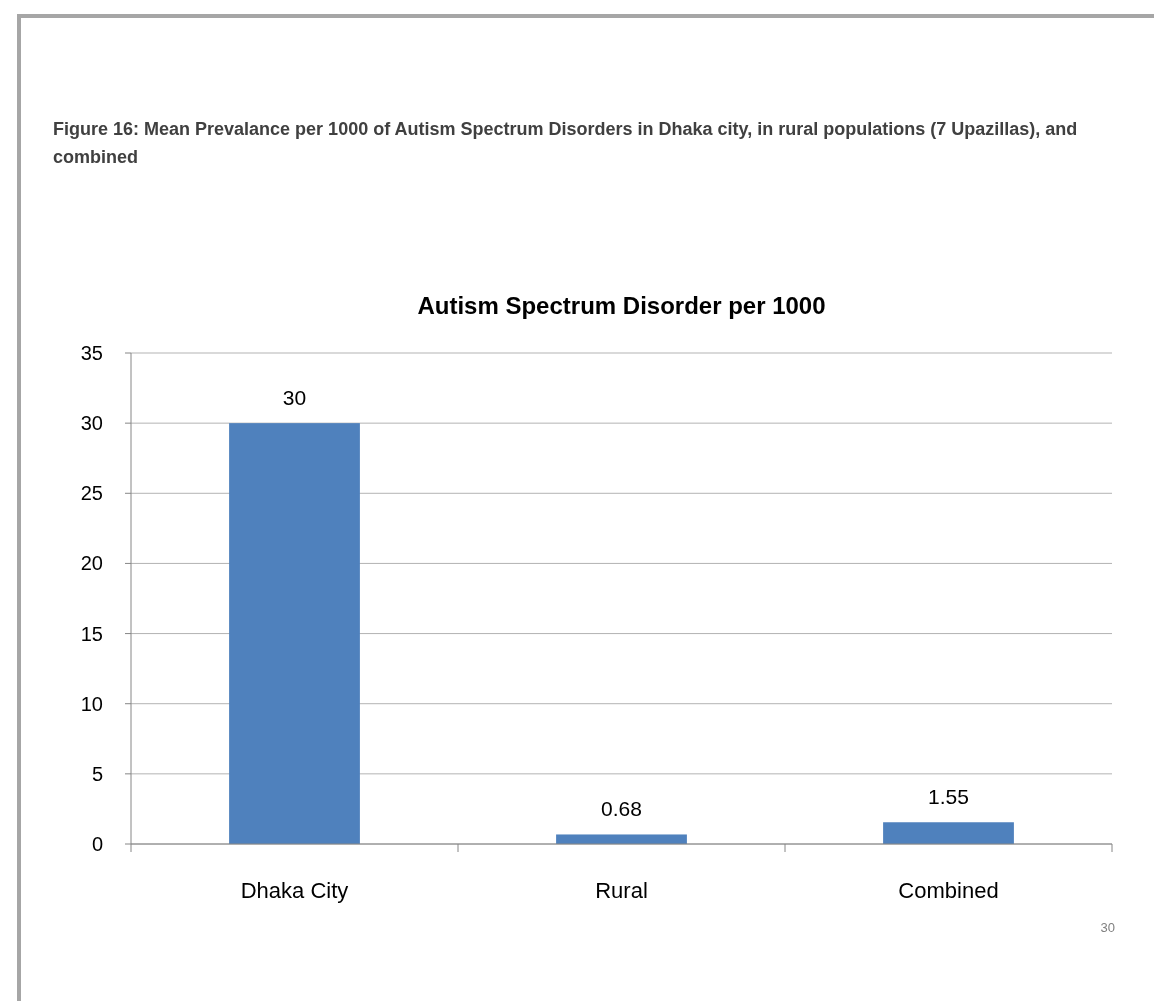 This screenshot has width=1154, height=1001. I want to click on text: 30, so click(1107, 927).